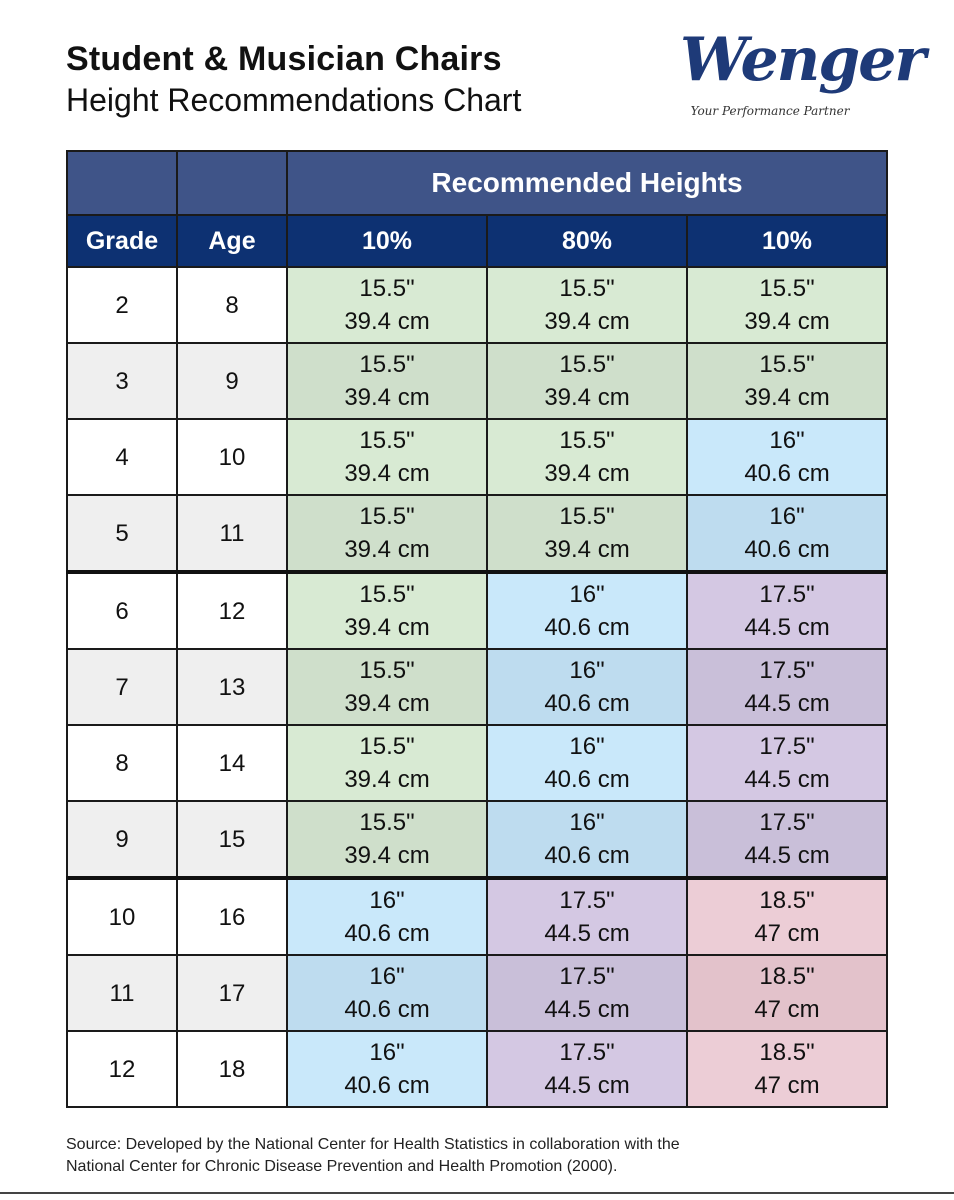 This screenshot has height=1200, width=954. I want to click on grade-cell: 8, so click(122, 763).